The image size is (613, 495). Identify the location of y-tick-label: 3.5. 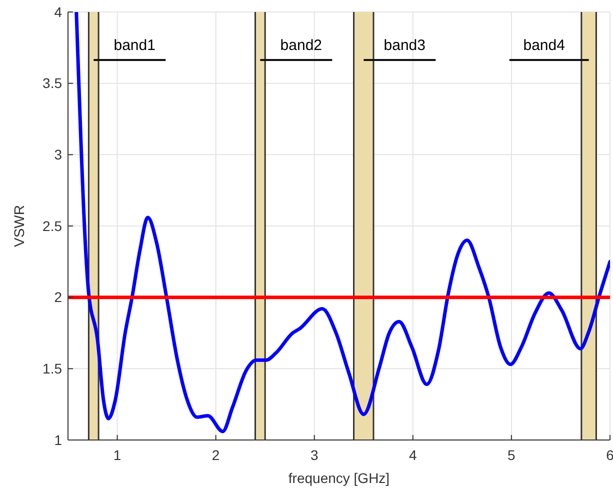
(52, 83).